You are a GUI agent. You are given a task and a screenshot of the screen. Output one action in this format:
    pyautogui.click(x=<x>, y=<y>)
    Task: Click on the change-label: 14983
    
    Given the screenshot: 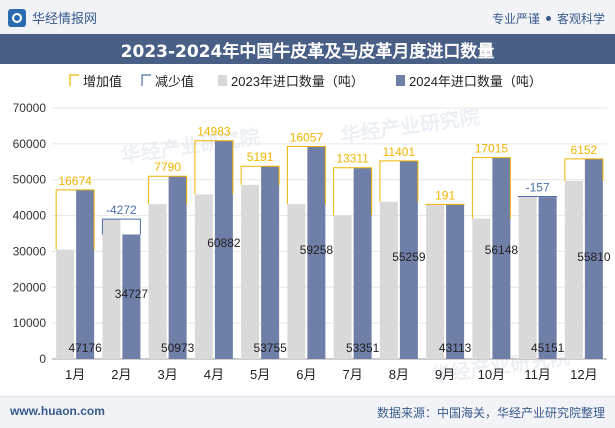 What is the action you would take?
    pyautogui.click(x=214, y=132)
    